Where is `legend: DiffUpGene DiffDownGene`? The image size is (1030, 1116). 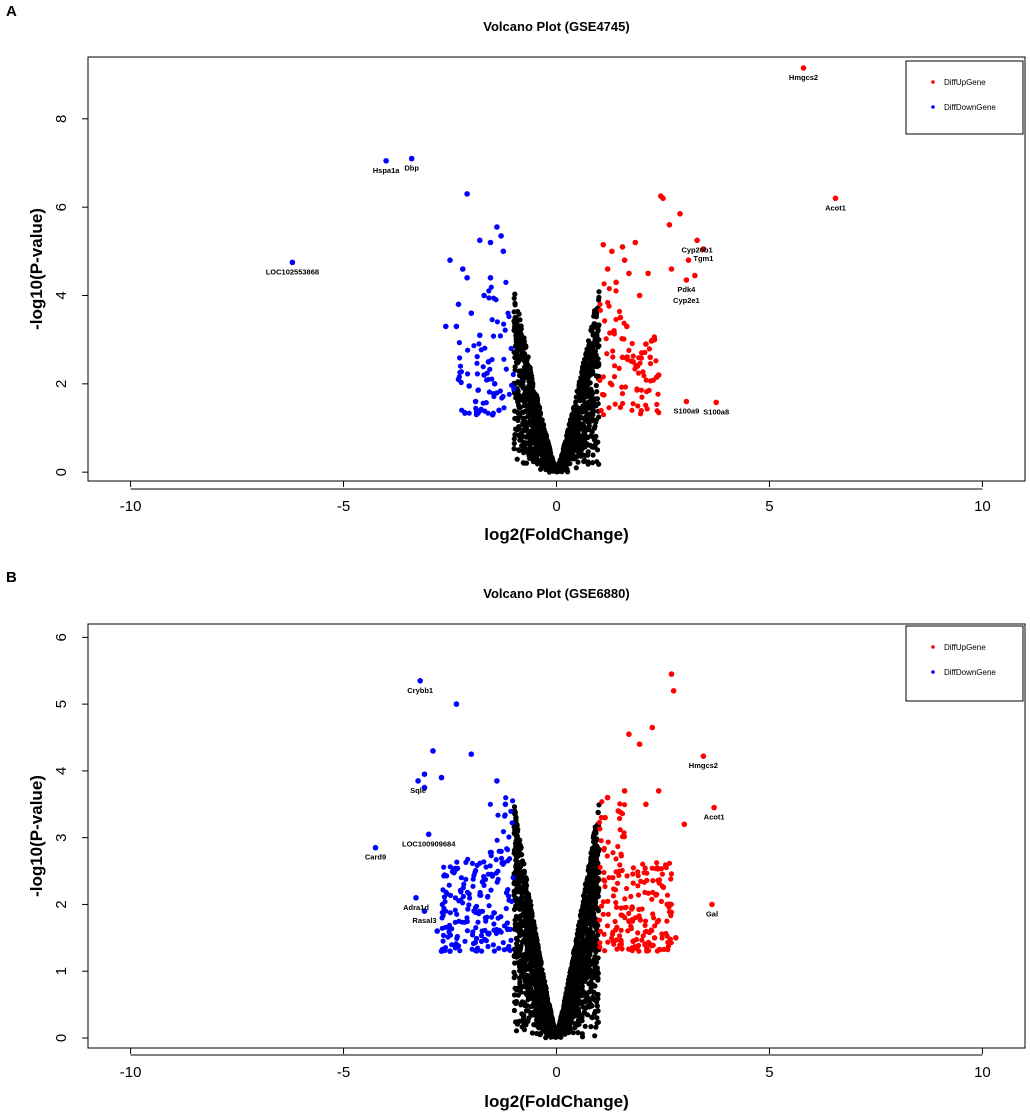
legend: DiffUpGene DiffDownGene is located at coordinates (964, 97).